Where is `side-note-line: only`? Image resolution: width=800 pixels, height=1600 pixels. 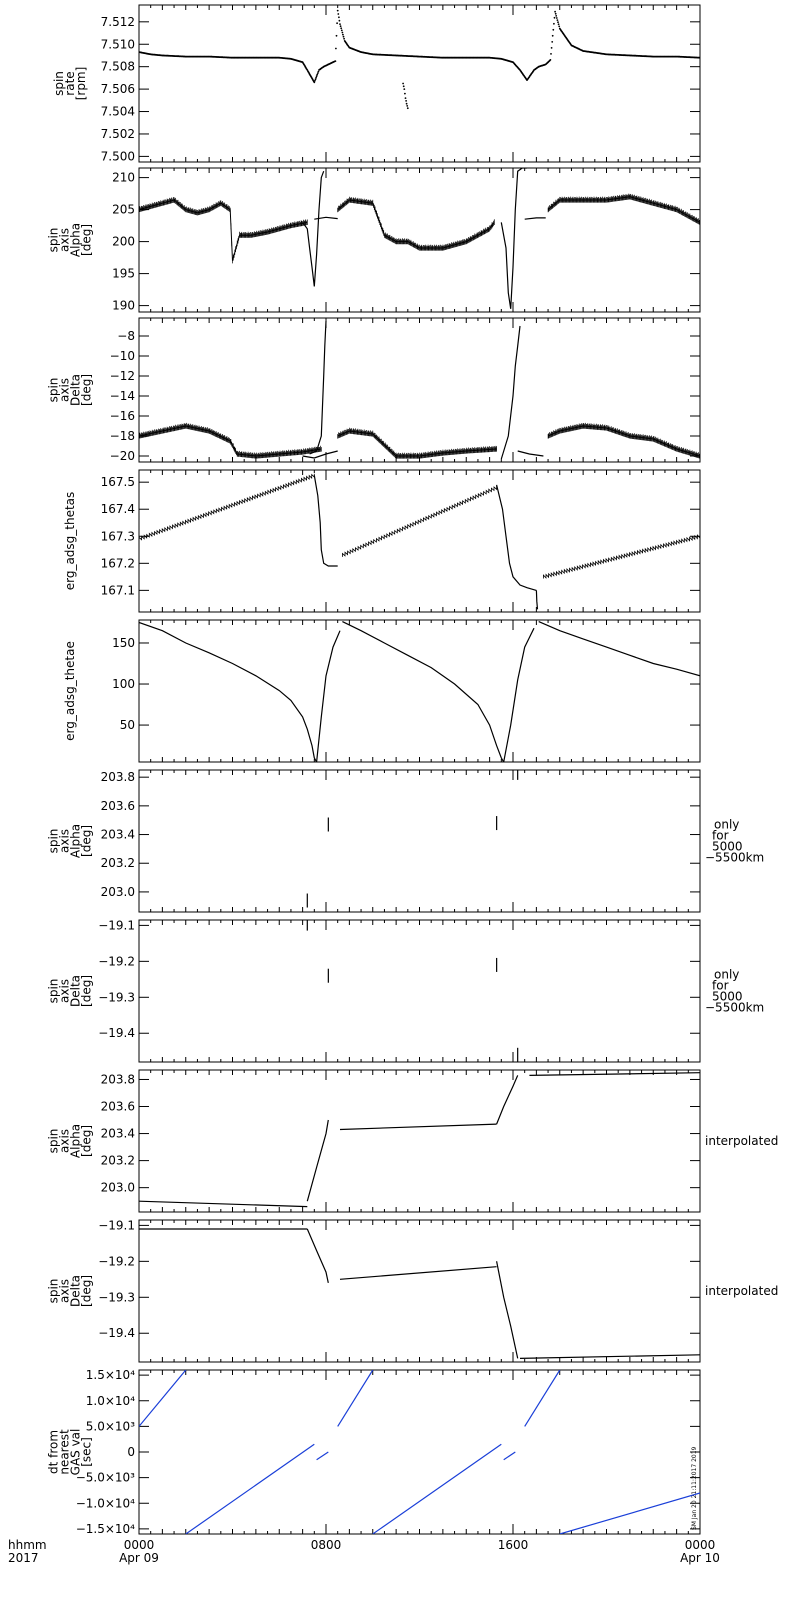 side-note-line: only is located at coordinates (726, 825).